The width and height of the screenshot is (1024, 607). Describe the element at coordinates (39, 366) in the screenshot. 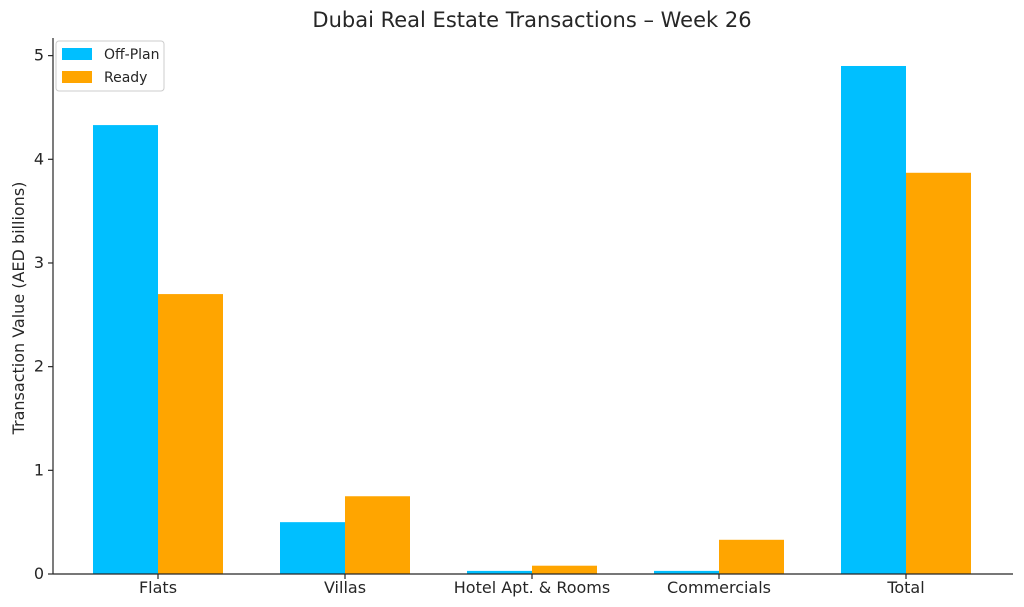

I see `y-tick-label: 2` at that location.